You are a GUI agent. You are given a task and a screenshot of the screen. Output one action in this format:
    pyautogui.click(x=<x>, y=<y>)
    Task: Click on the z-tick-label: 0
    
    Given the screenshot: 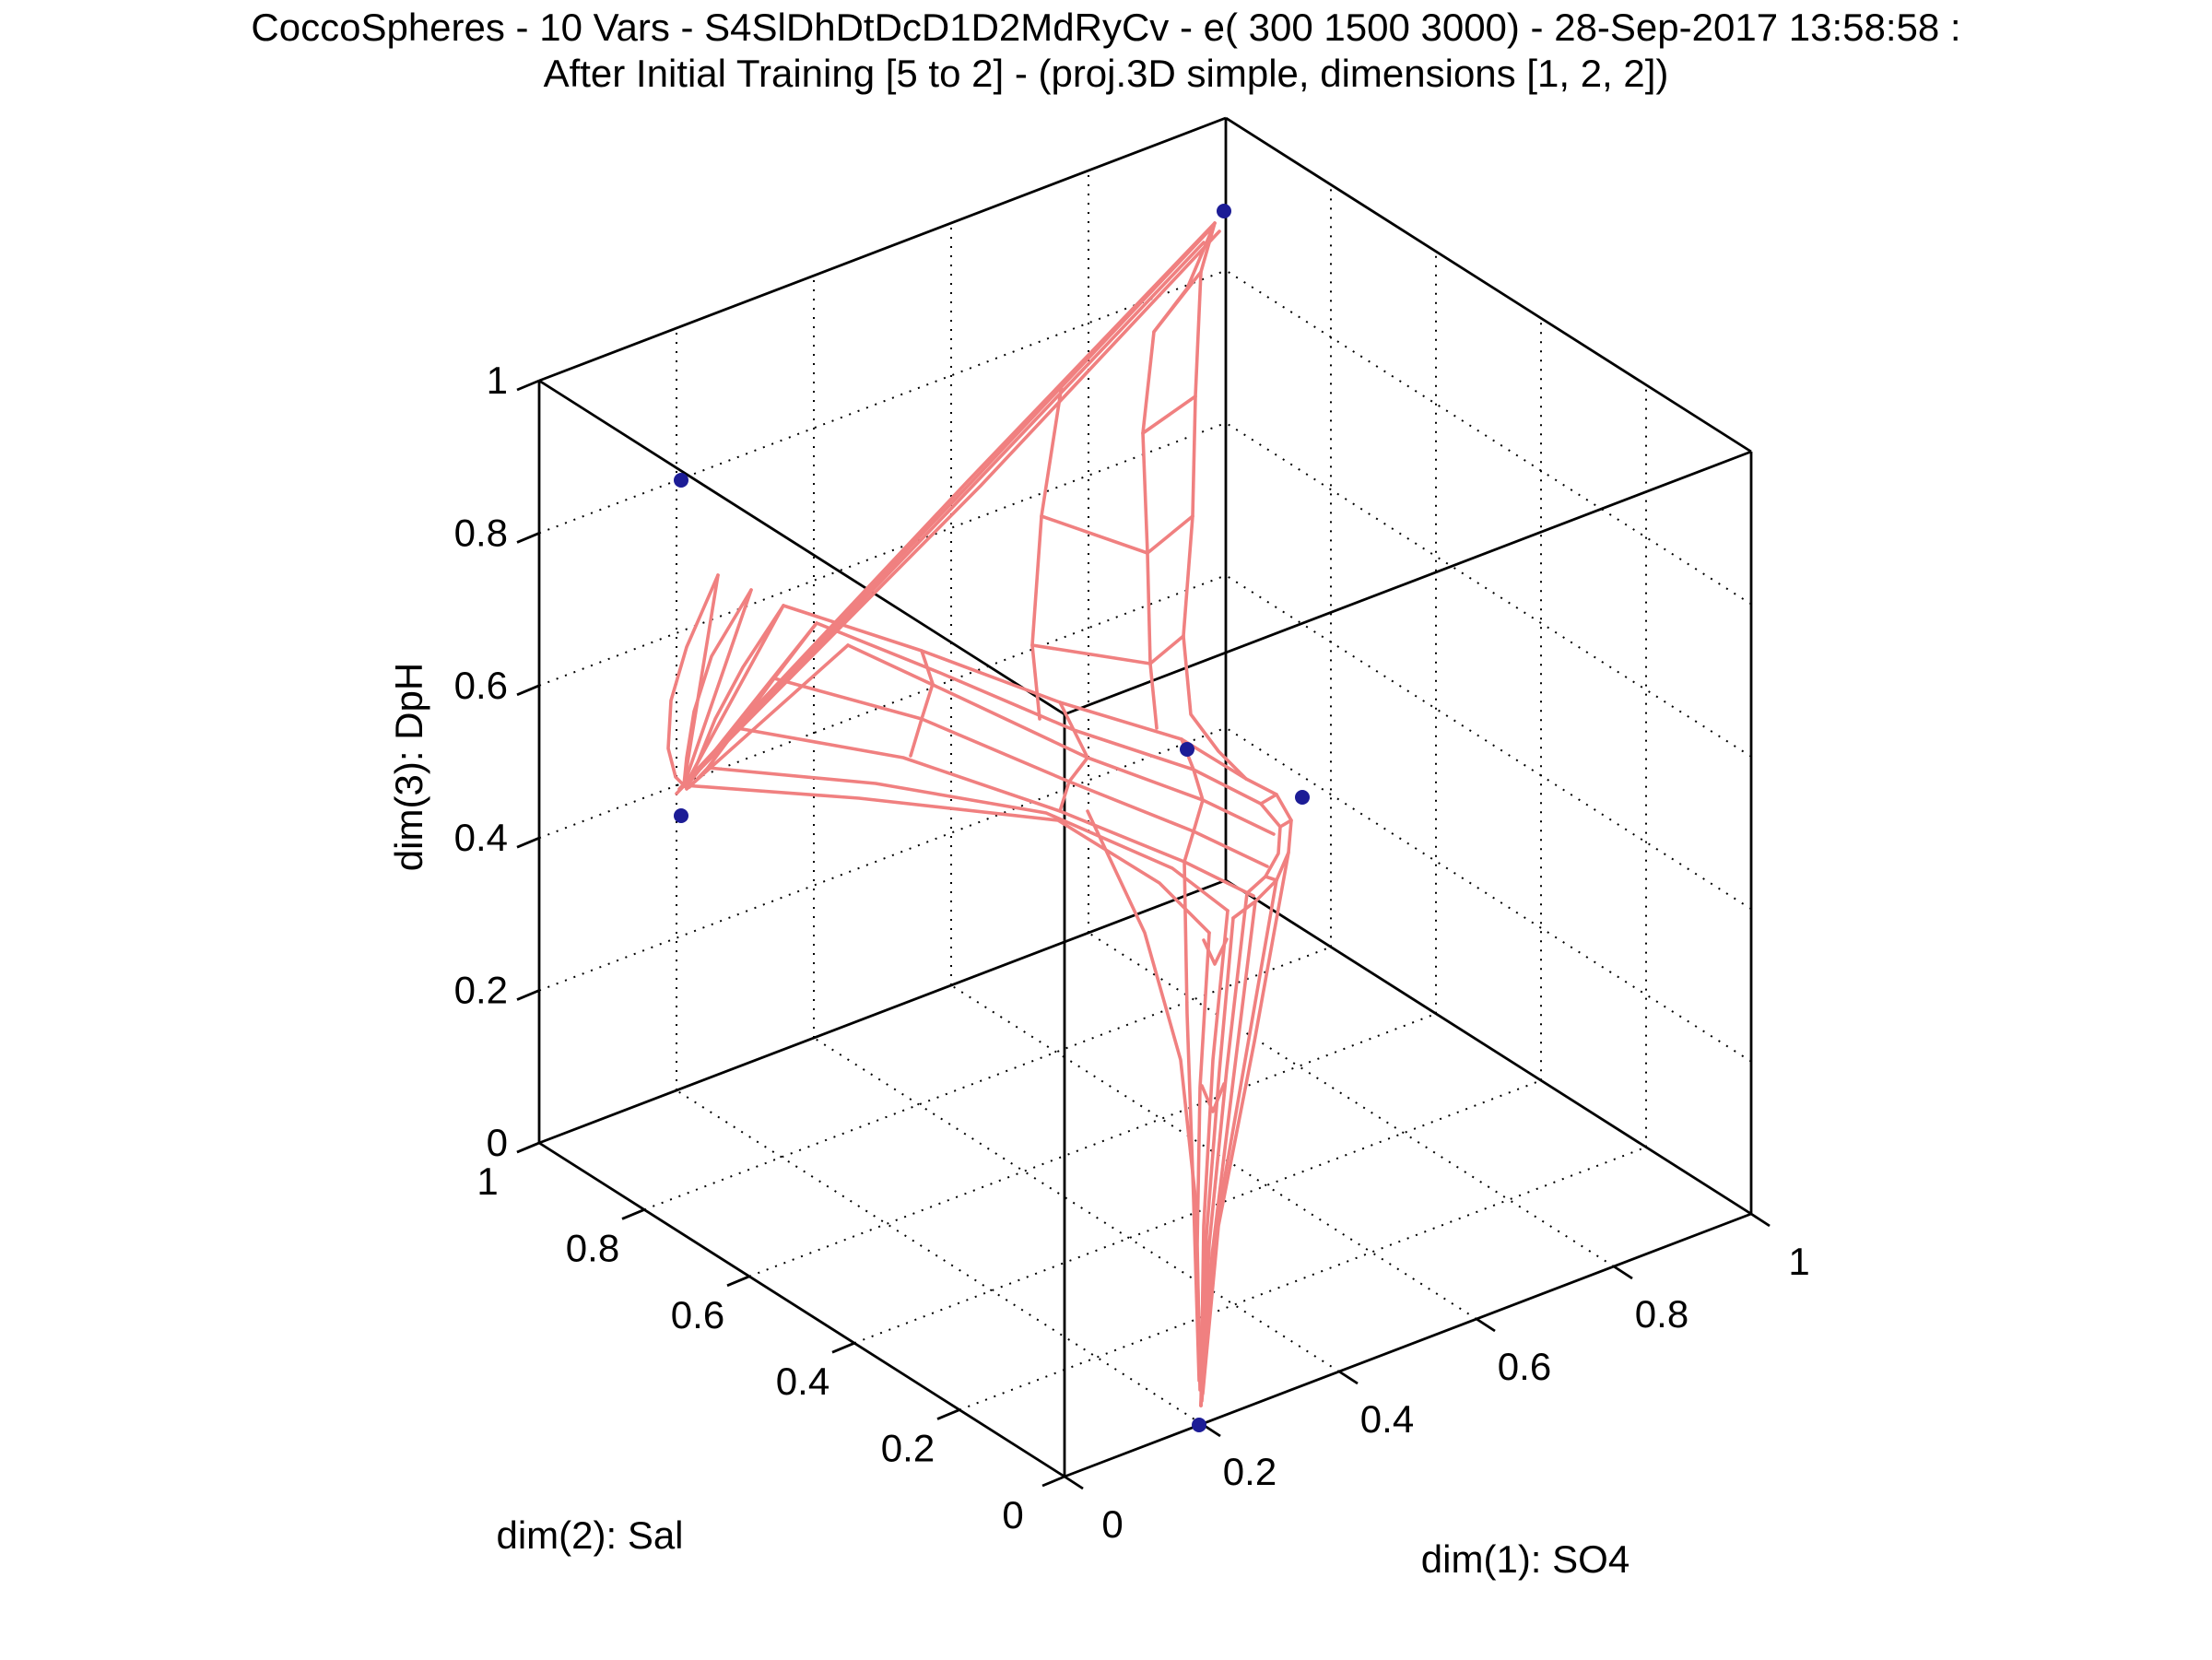 What is the action you would take?
    pyautogui.click(x=497, y=1142)
    